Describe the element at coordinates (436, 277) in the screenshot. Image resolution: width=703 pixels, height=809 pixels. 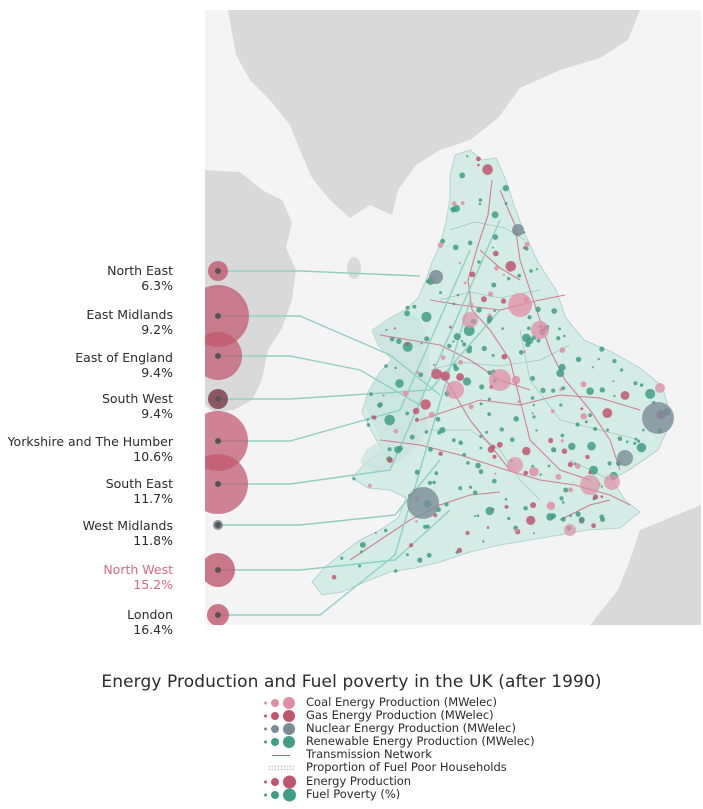
I see `nuclear-plant-heysham` at that location.